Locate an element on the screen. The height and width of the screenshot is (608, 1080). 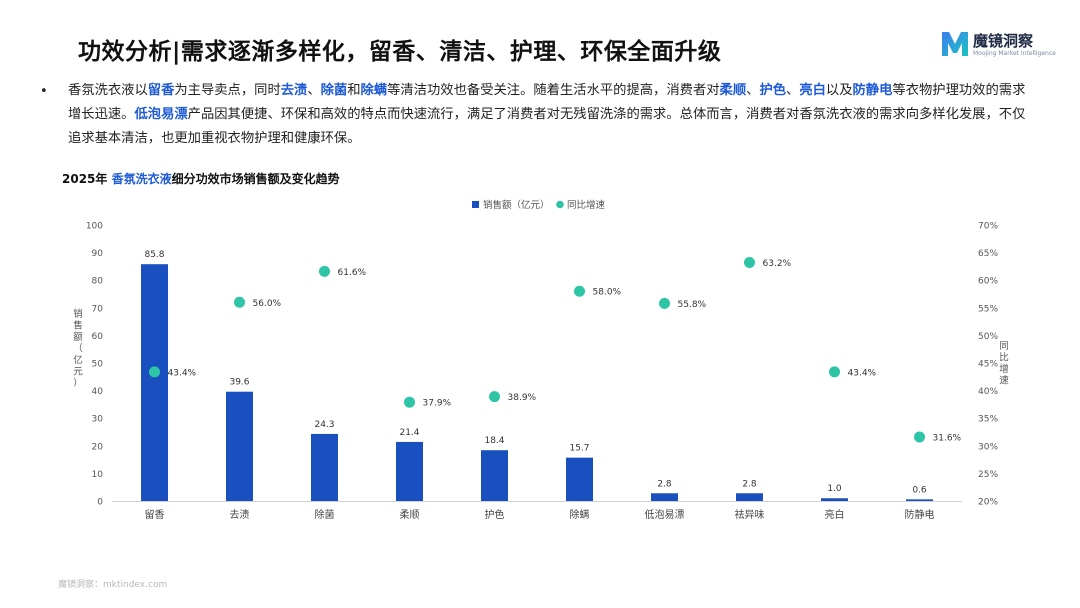
y2-tick-label: 45% is located at coordinates (988, 365).